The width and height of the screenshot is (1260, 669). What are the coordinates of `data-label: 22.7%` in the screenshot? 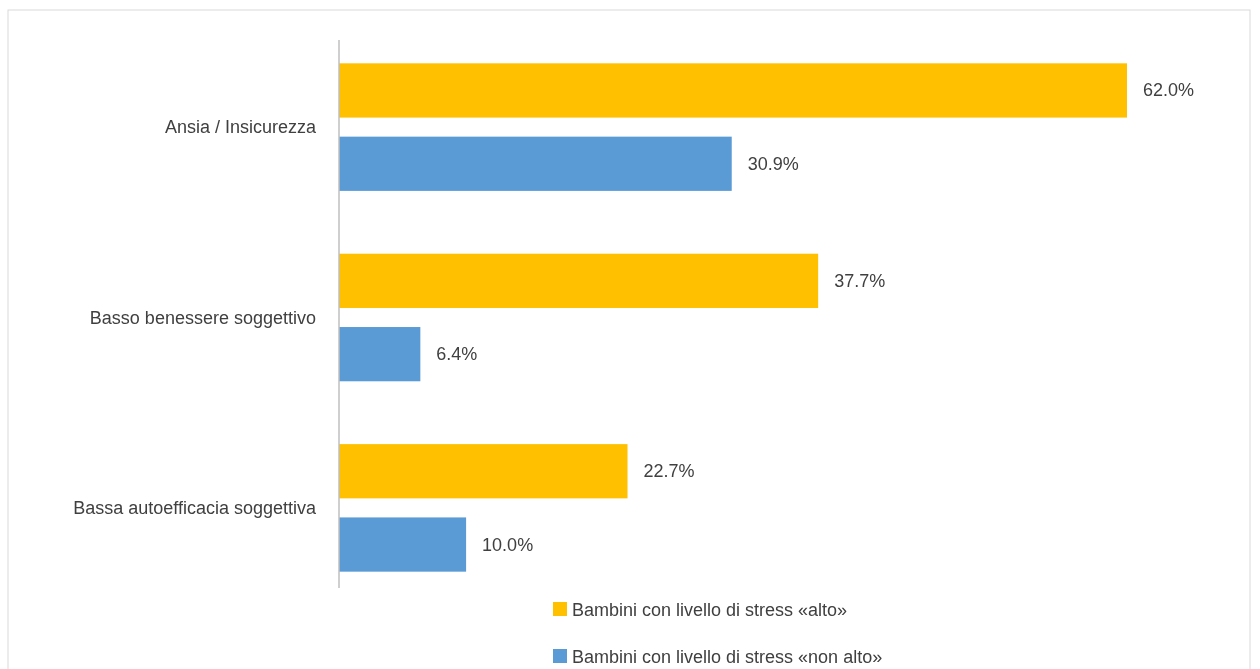 It's located at (669, 471).